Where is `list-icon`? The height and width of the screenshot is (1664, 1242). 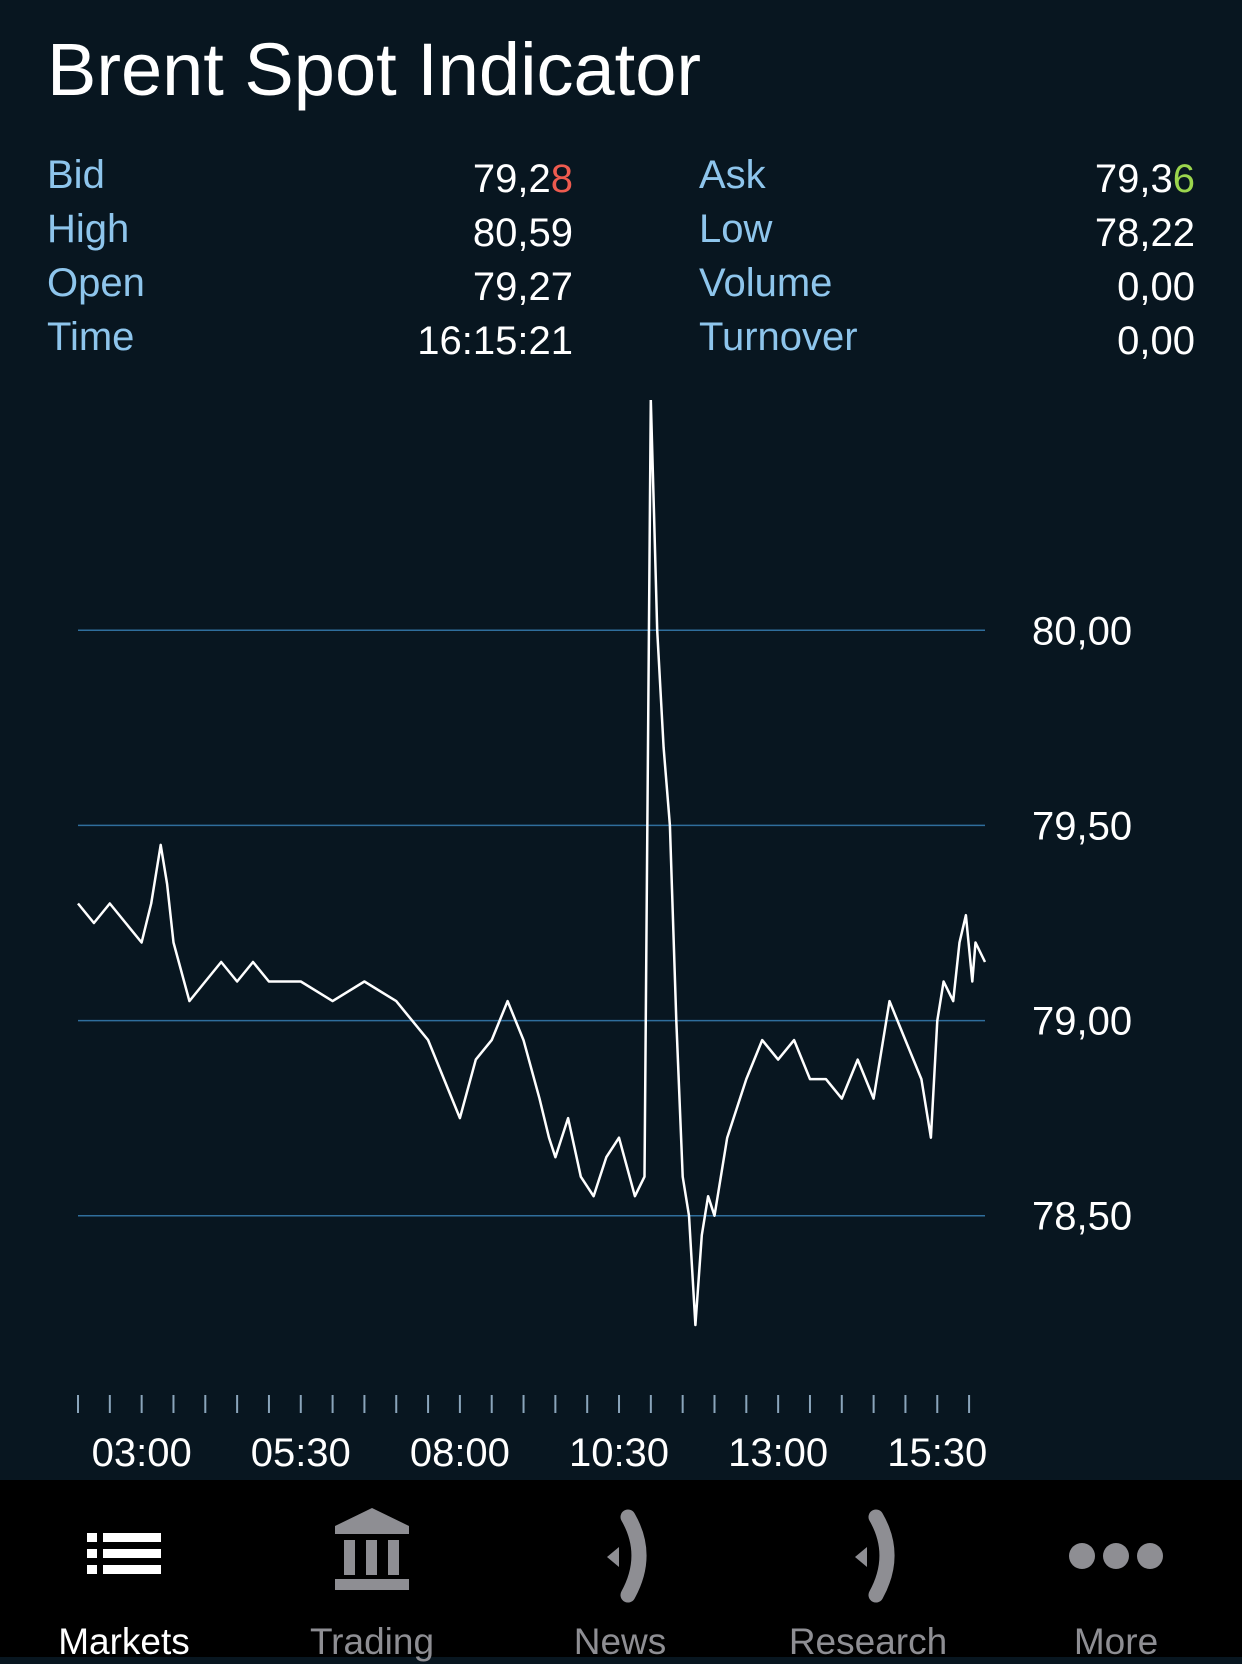
list-icon is located at coordinates (124, 1553).